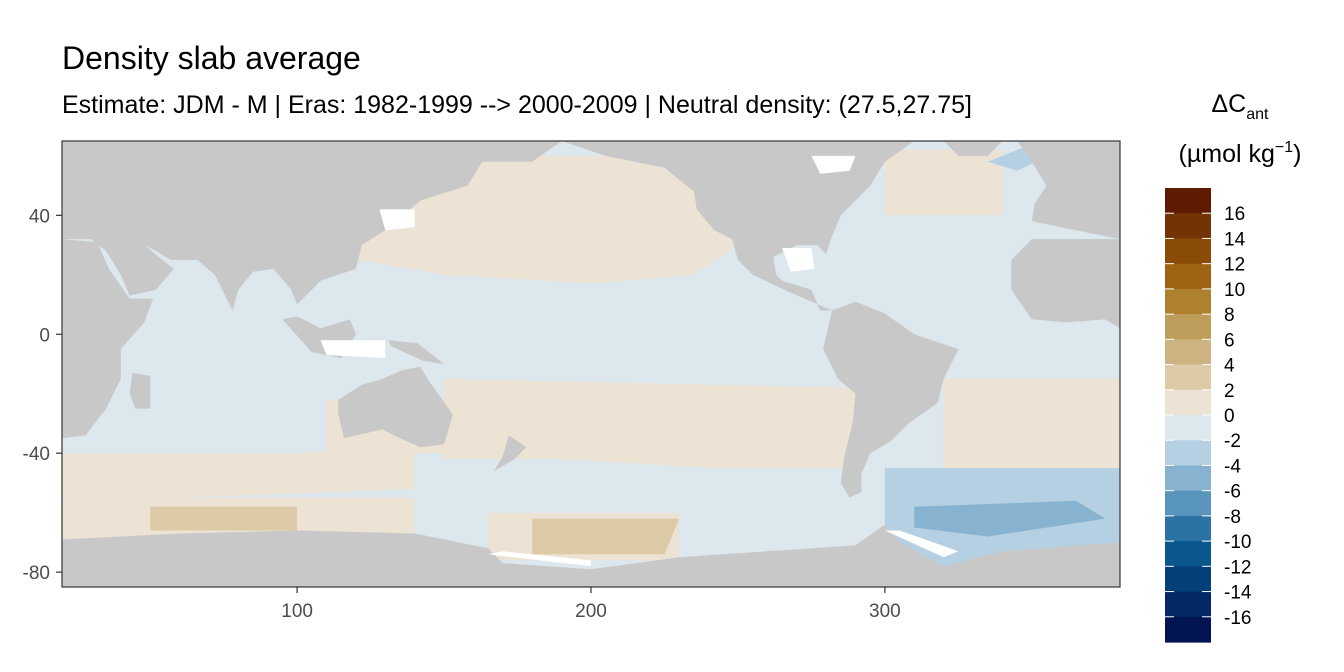 This screenshot has height=672, width=1344. What do you see at coordinates (798, 260) in the screenshot?
I see `missing-gulf-mexico` at bounding box center [798, 260].